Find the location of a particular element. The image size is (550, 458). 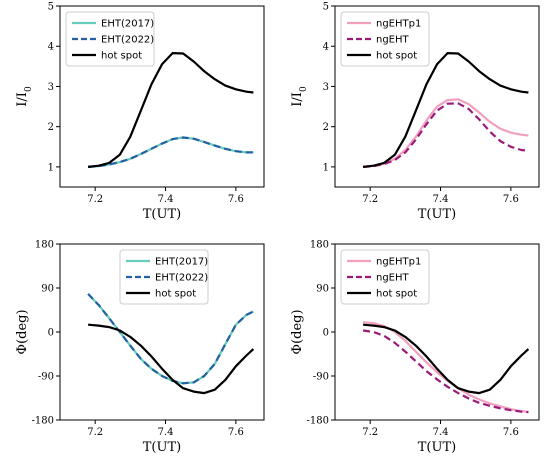

series-line-eht-2017- is located at coordinates (171, 152).